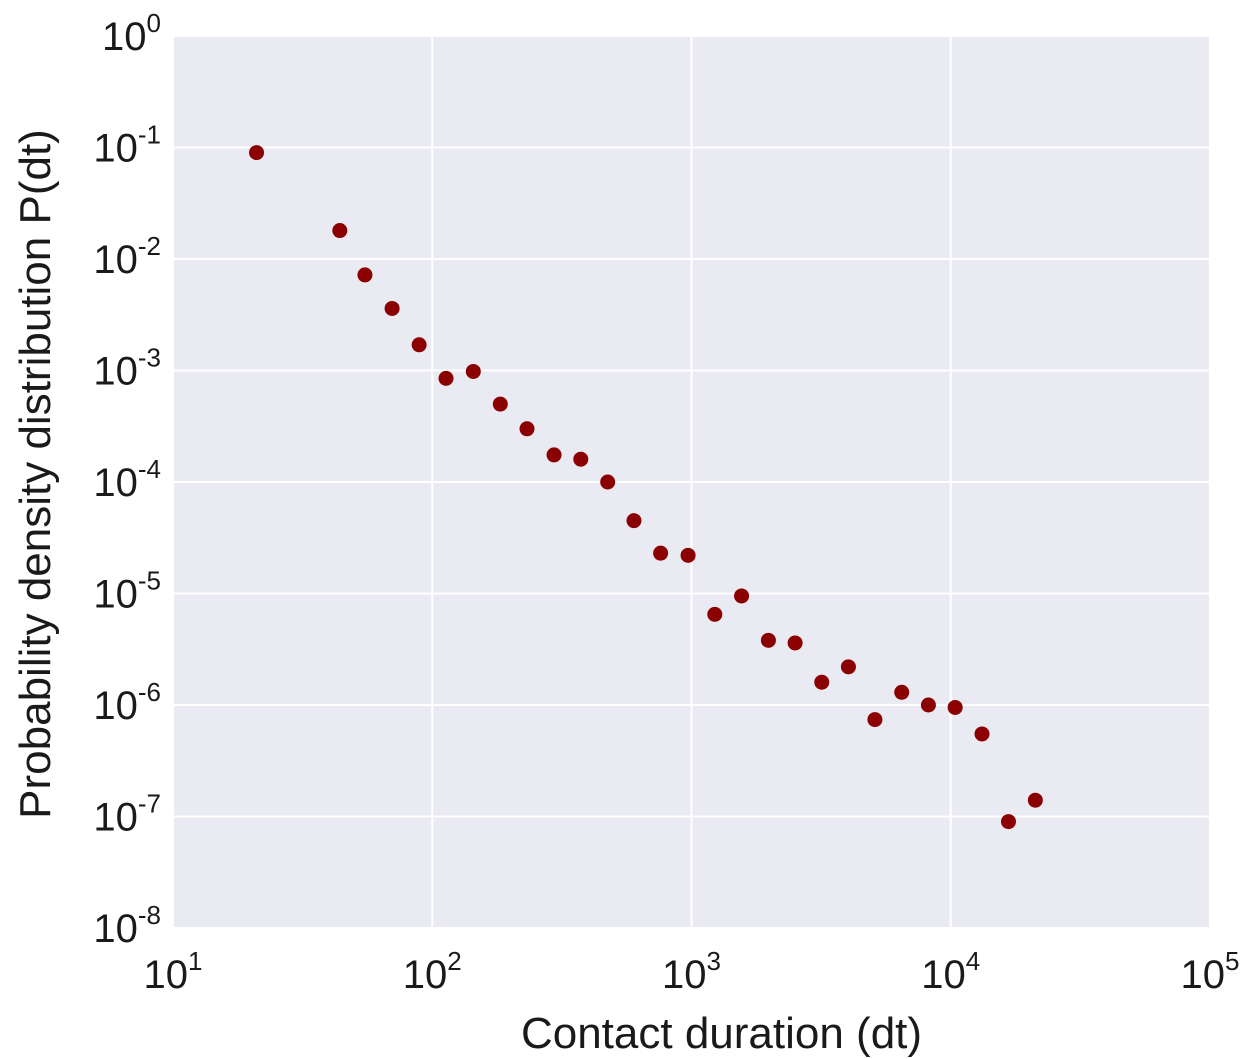 This screenshot has height=1059, width=1260. What do you see at coordinates (149, 692) in the screenshot?
I see `y-tick-exponent: -6` at bounding box center [149, 692].